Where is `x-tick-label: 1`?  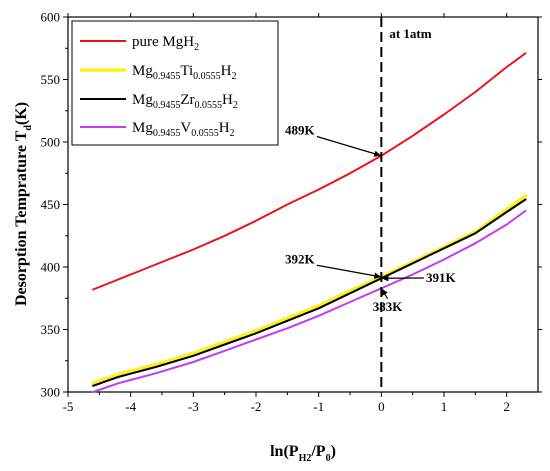 x-tick-label: 1 is located at coordinates (444, 406).